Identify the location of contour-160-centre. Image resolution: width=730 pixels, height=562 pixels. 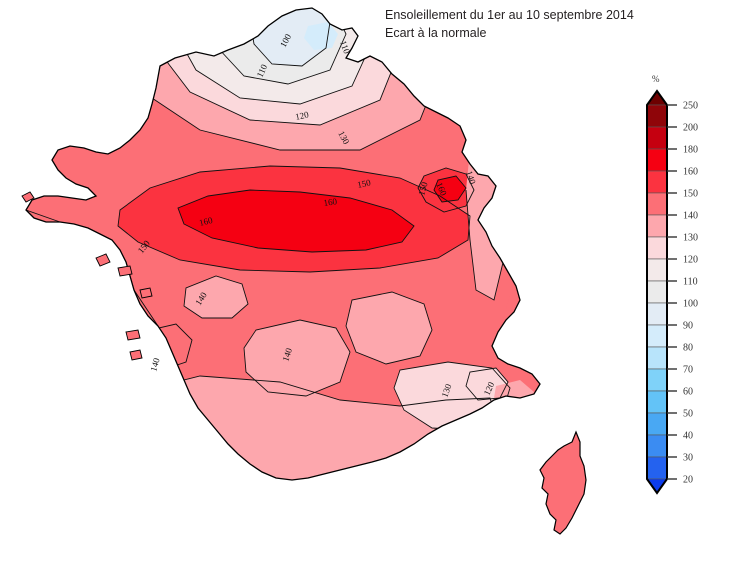
(296, 221).